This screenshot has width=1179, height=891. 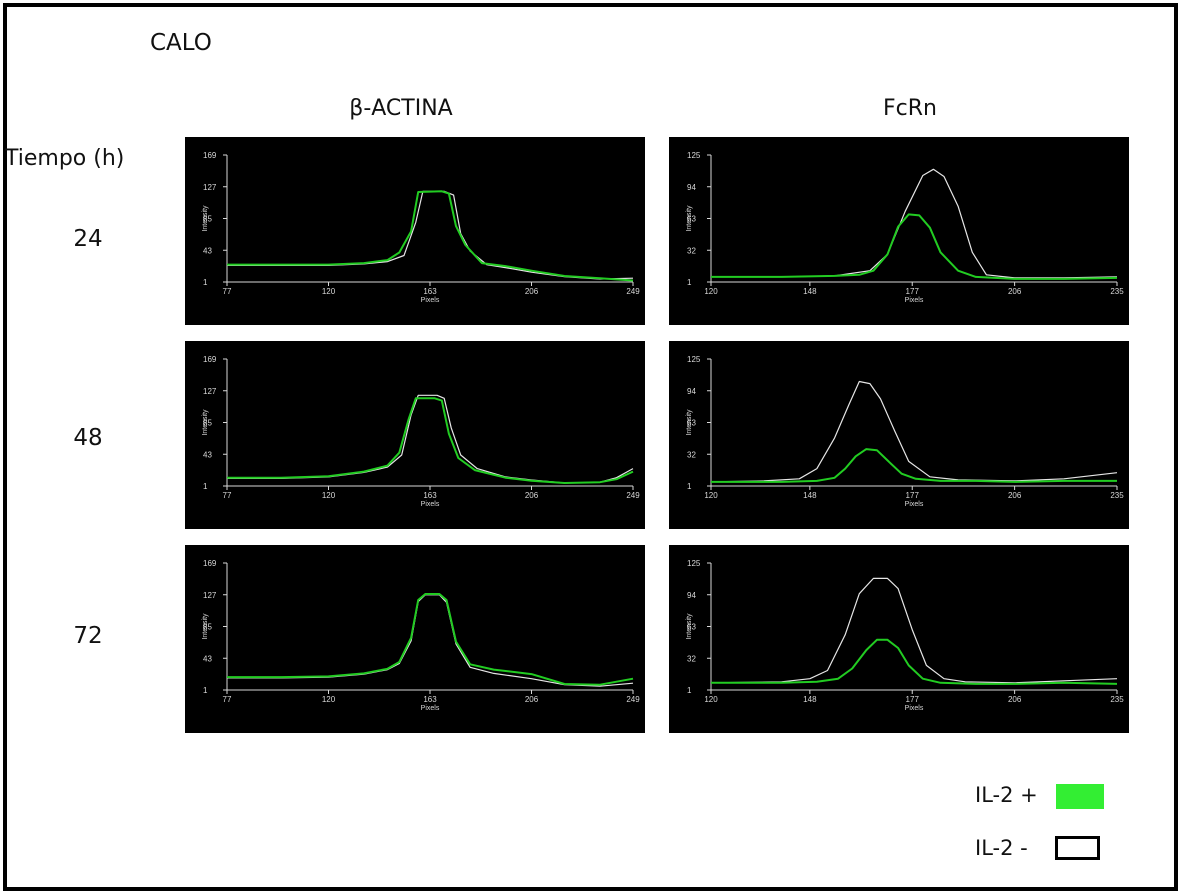 I want to click on panel-actin-72h: 169 127 85 43 1 77 120 163 206 249 Pixels Intensity, so click(x=415, y=639).